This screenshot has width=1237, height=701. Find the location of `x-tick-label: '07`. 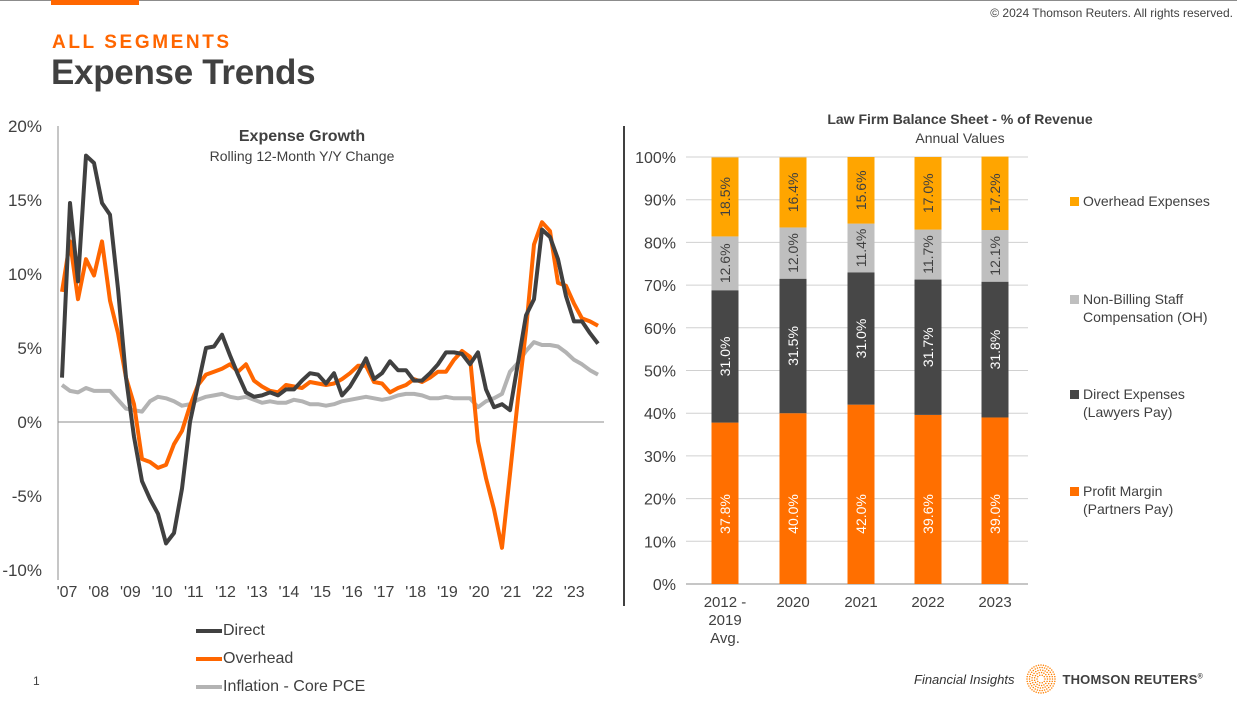

x-tick-label: '07 is located at coordinates (67, 592).